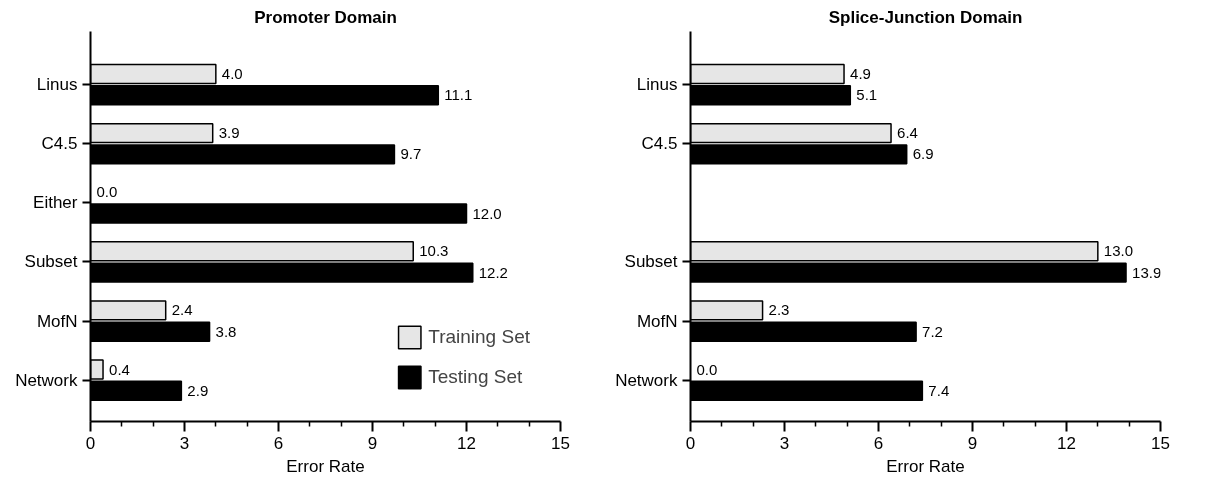  I want to click on legend-label: Training Set, so click(479, 337).